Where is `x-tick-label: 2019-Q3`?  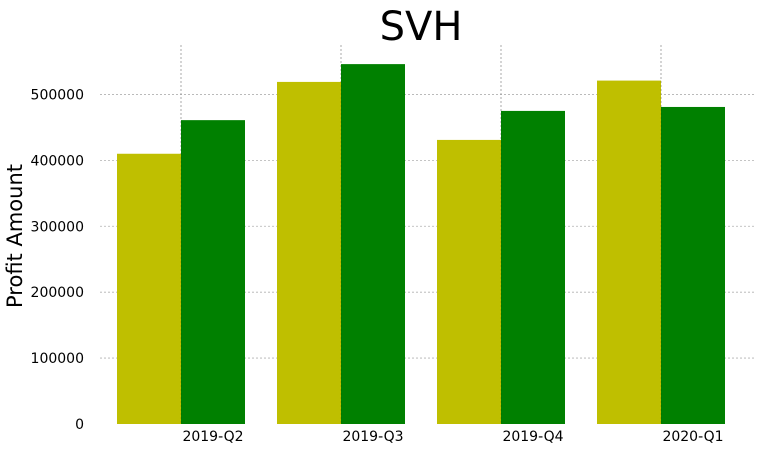 x-tick-label: 2019-Q3 is located at coordinates (372, 437).